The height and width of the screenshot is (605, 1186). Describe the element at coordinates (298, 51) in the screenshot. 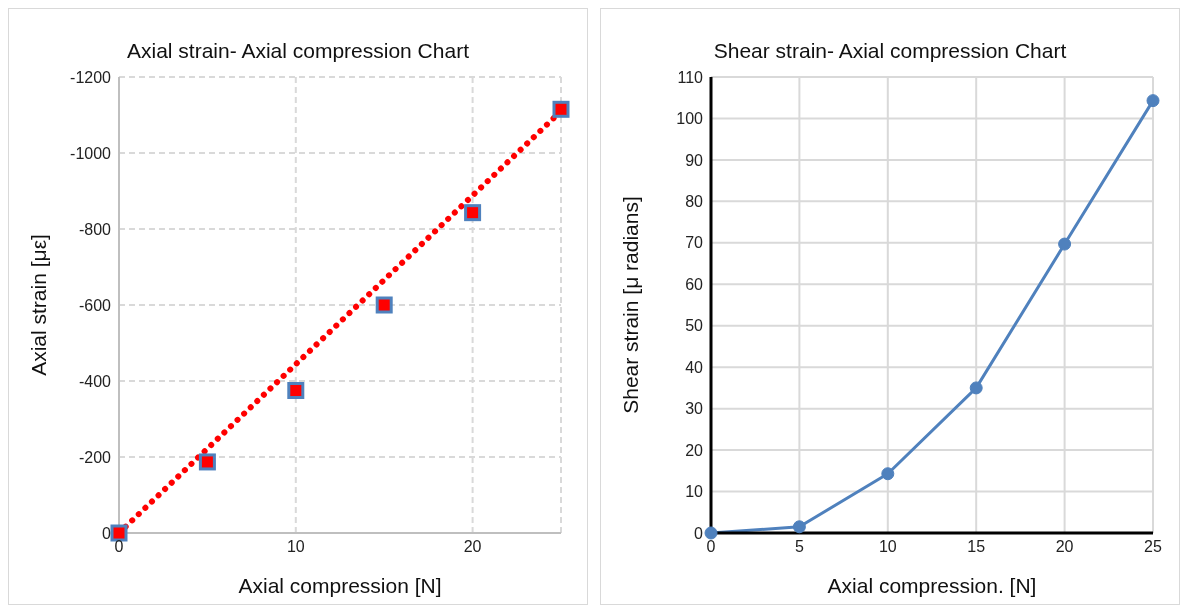

I see `chart-title: Axial strain- Axial compression Chart` at that location.